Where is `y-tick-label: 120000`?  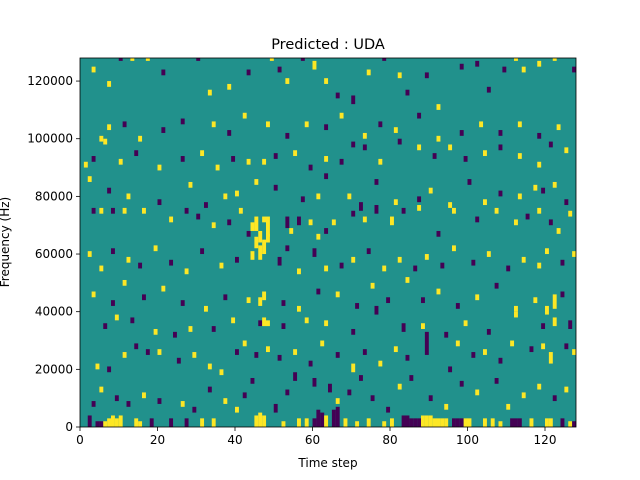 y-tick-label: 120000 is located at coordinates (50, 81).